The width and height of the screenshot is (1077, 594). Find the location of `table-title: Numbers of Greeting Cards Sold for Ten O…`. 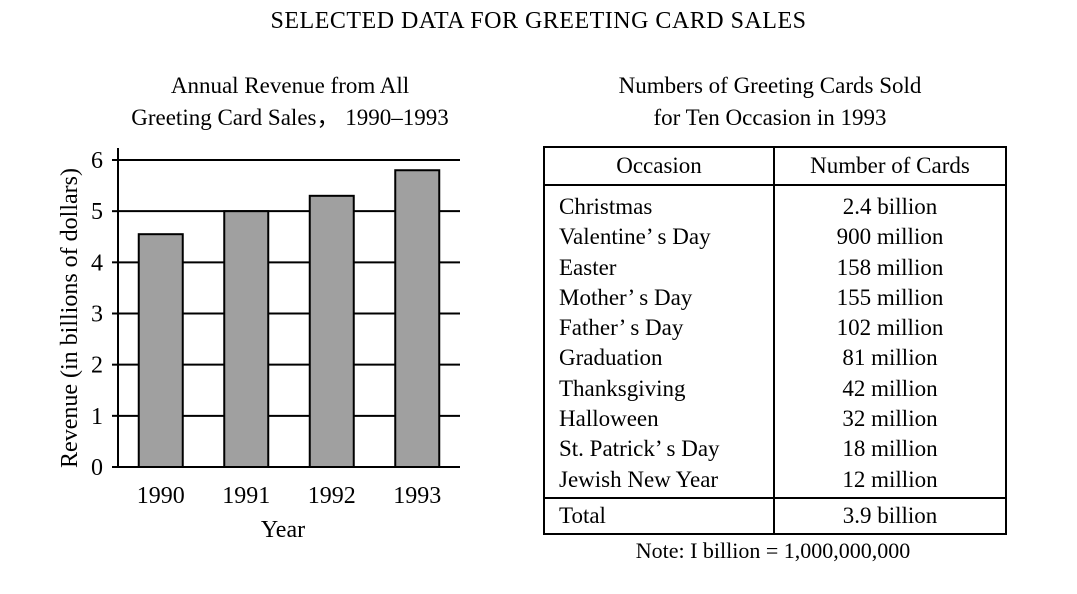

table-title: Numbers of Greeting Cards Sold for Ten O… is located at coordinates (770, 102).